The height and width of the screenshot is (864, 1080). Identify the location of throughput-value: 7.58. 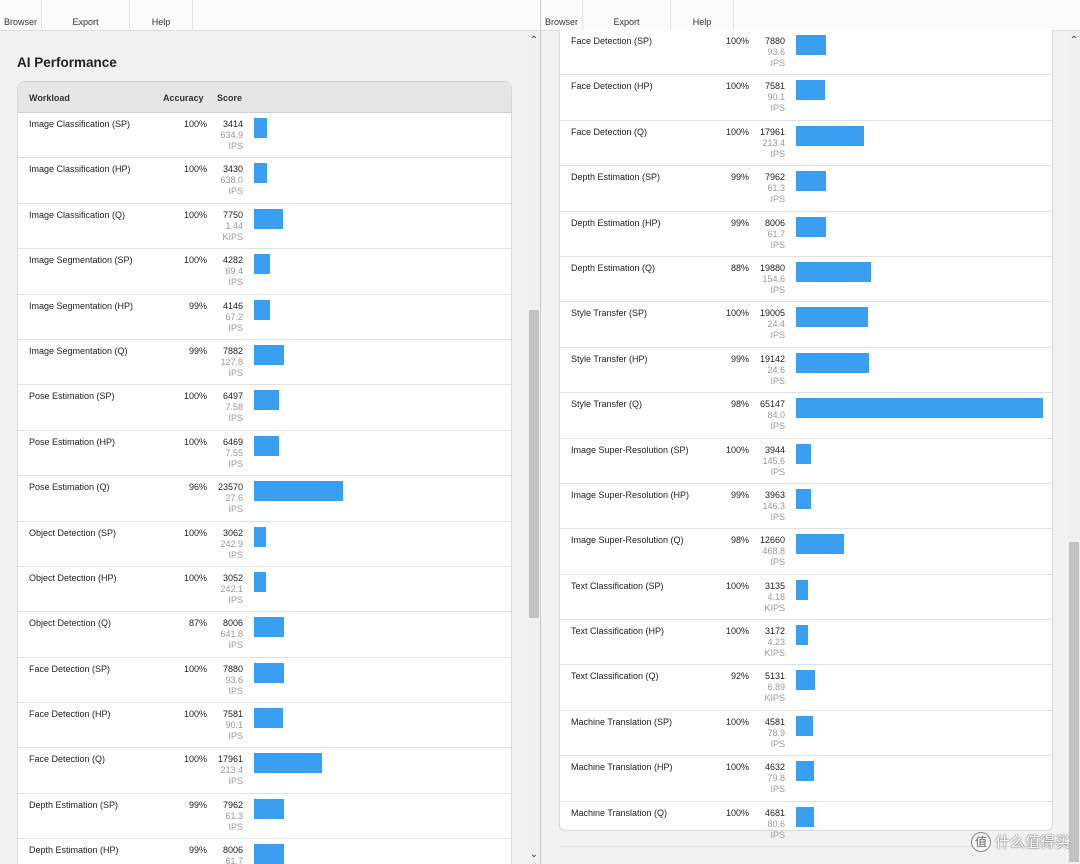
(234, 407).